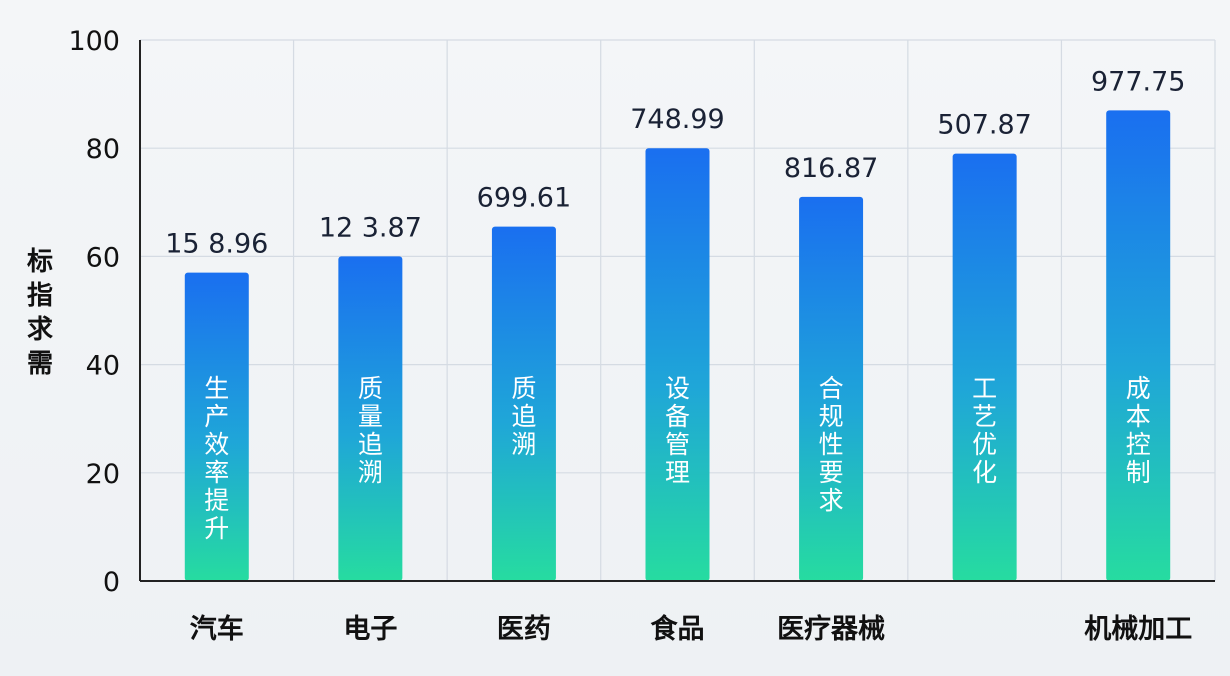 The image size is (1230, 676). What do you see at coordinates (831, 168) in the screenshot?
I see `data-label: 816.87` at bounding box center [831, 168].